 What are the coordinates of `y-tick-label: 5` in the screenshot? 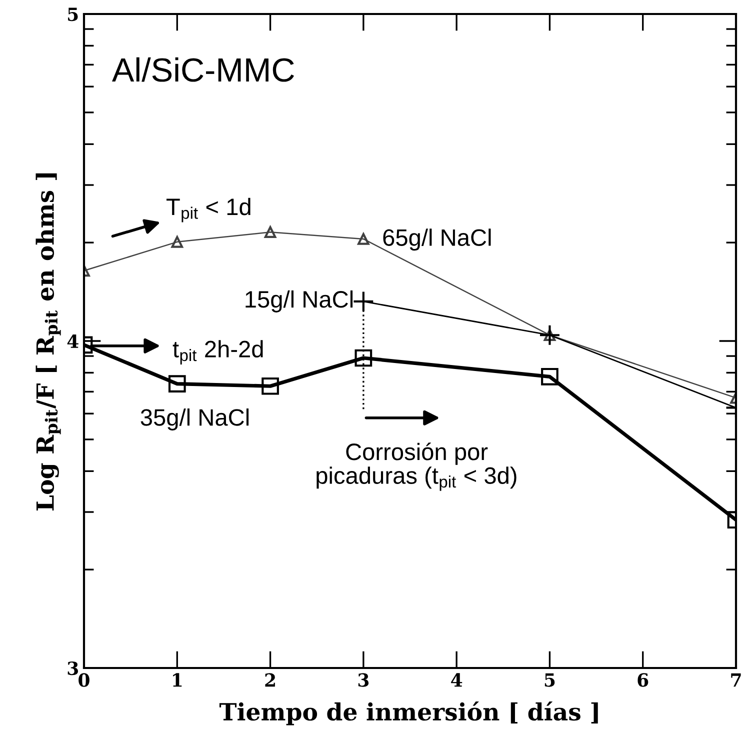 It's located at (73, 15).